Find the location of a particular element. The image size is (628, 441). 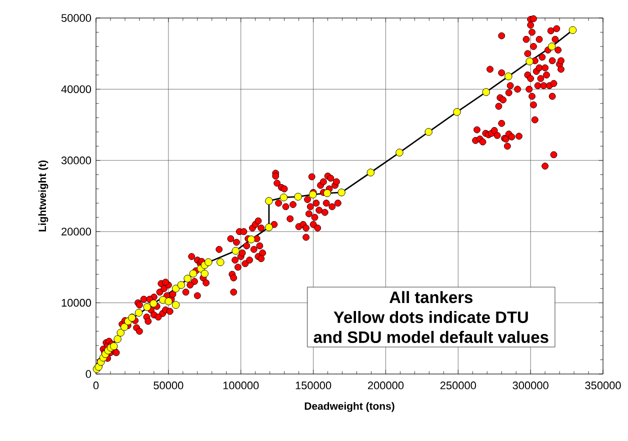

x-tick-label: 200000 is located at coordinates (386, 386).